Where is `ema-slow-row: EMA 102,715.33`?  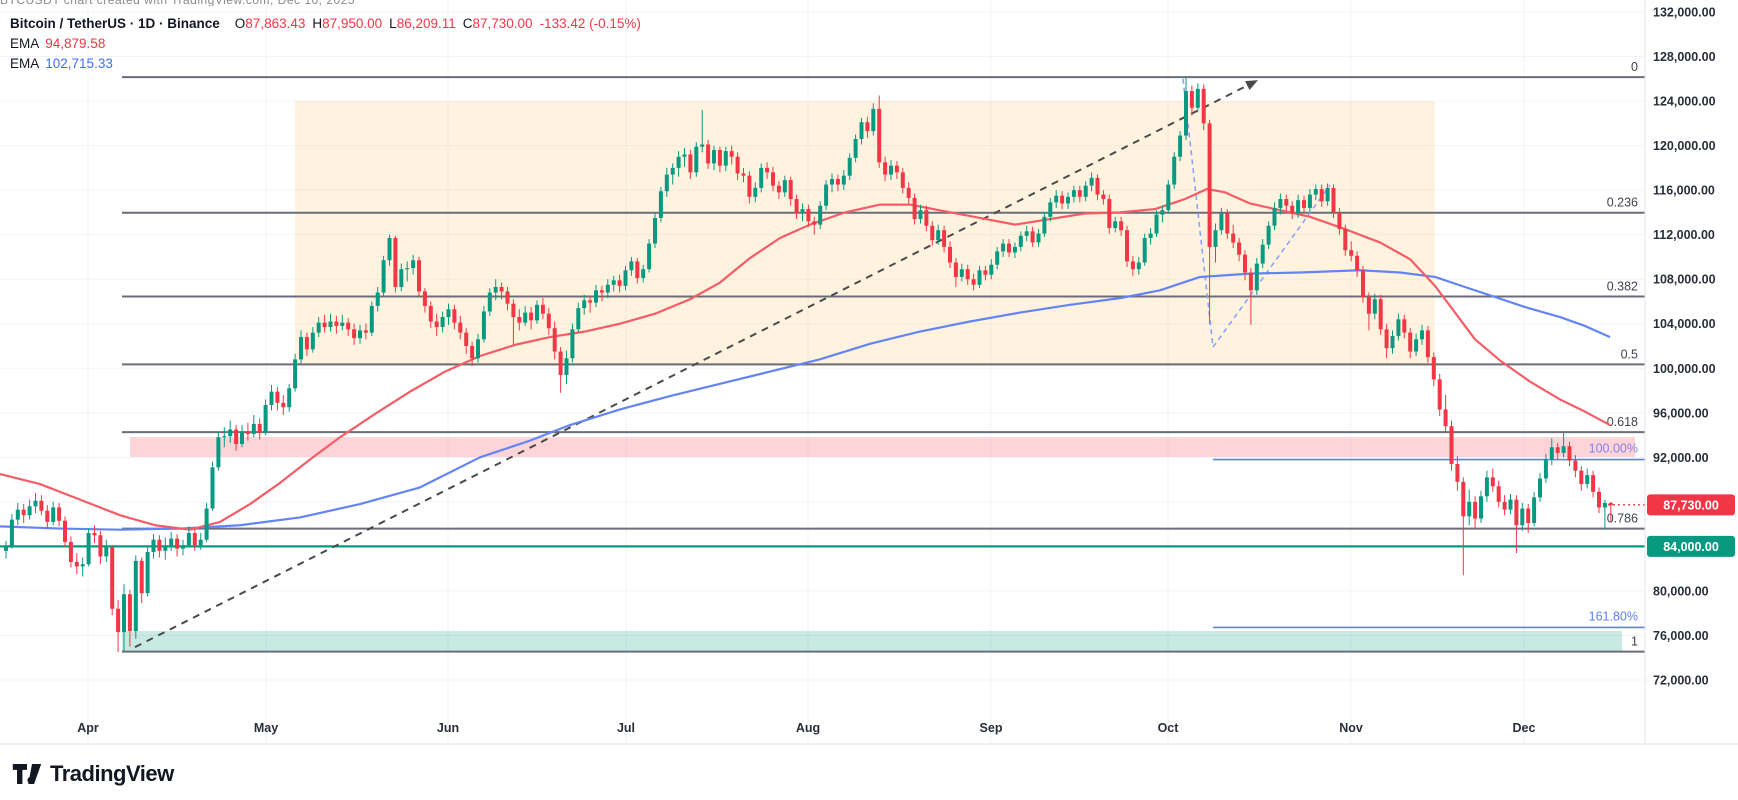 ema-slow-row: EMA 102,715.33 is located at coordinates (325, 64).